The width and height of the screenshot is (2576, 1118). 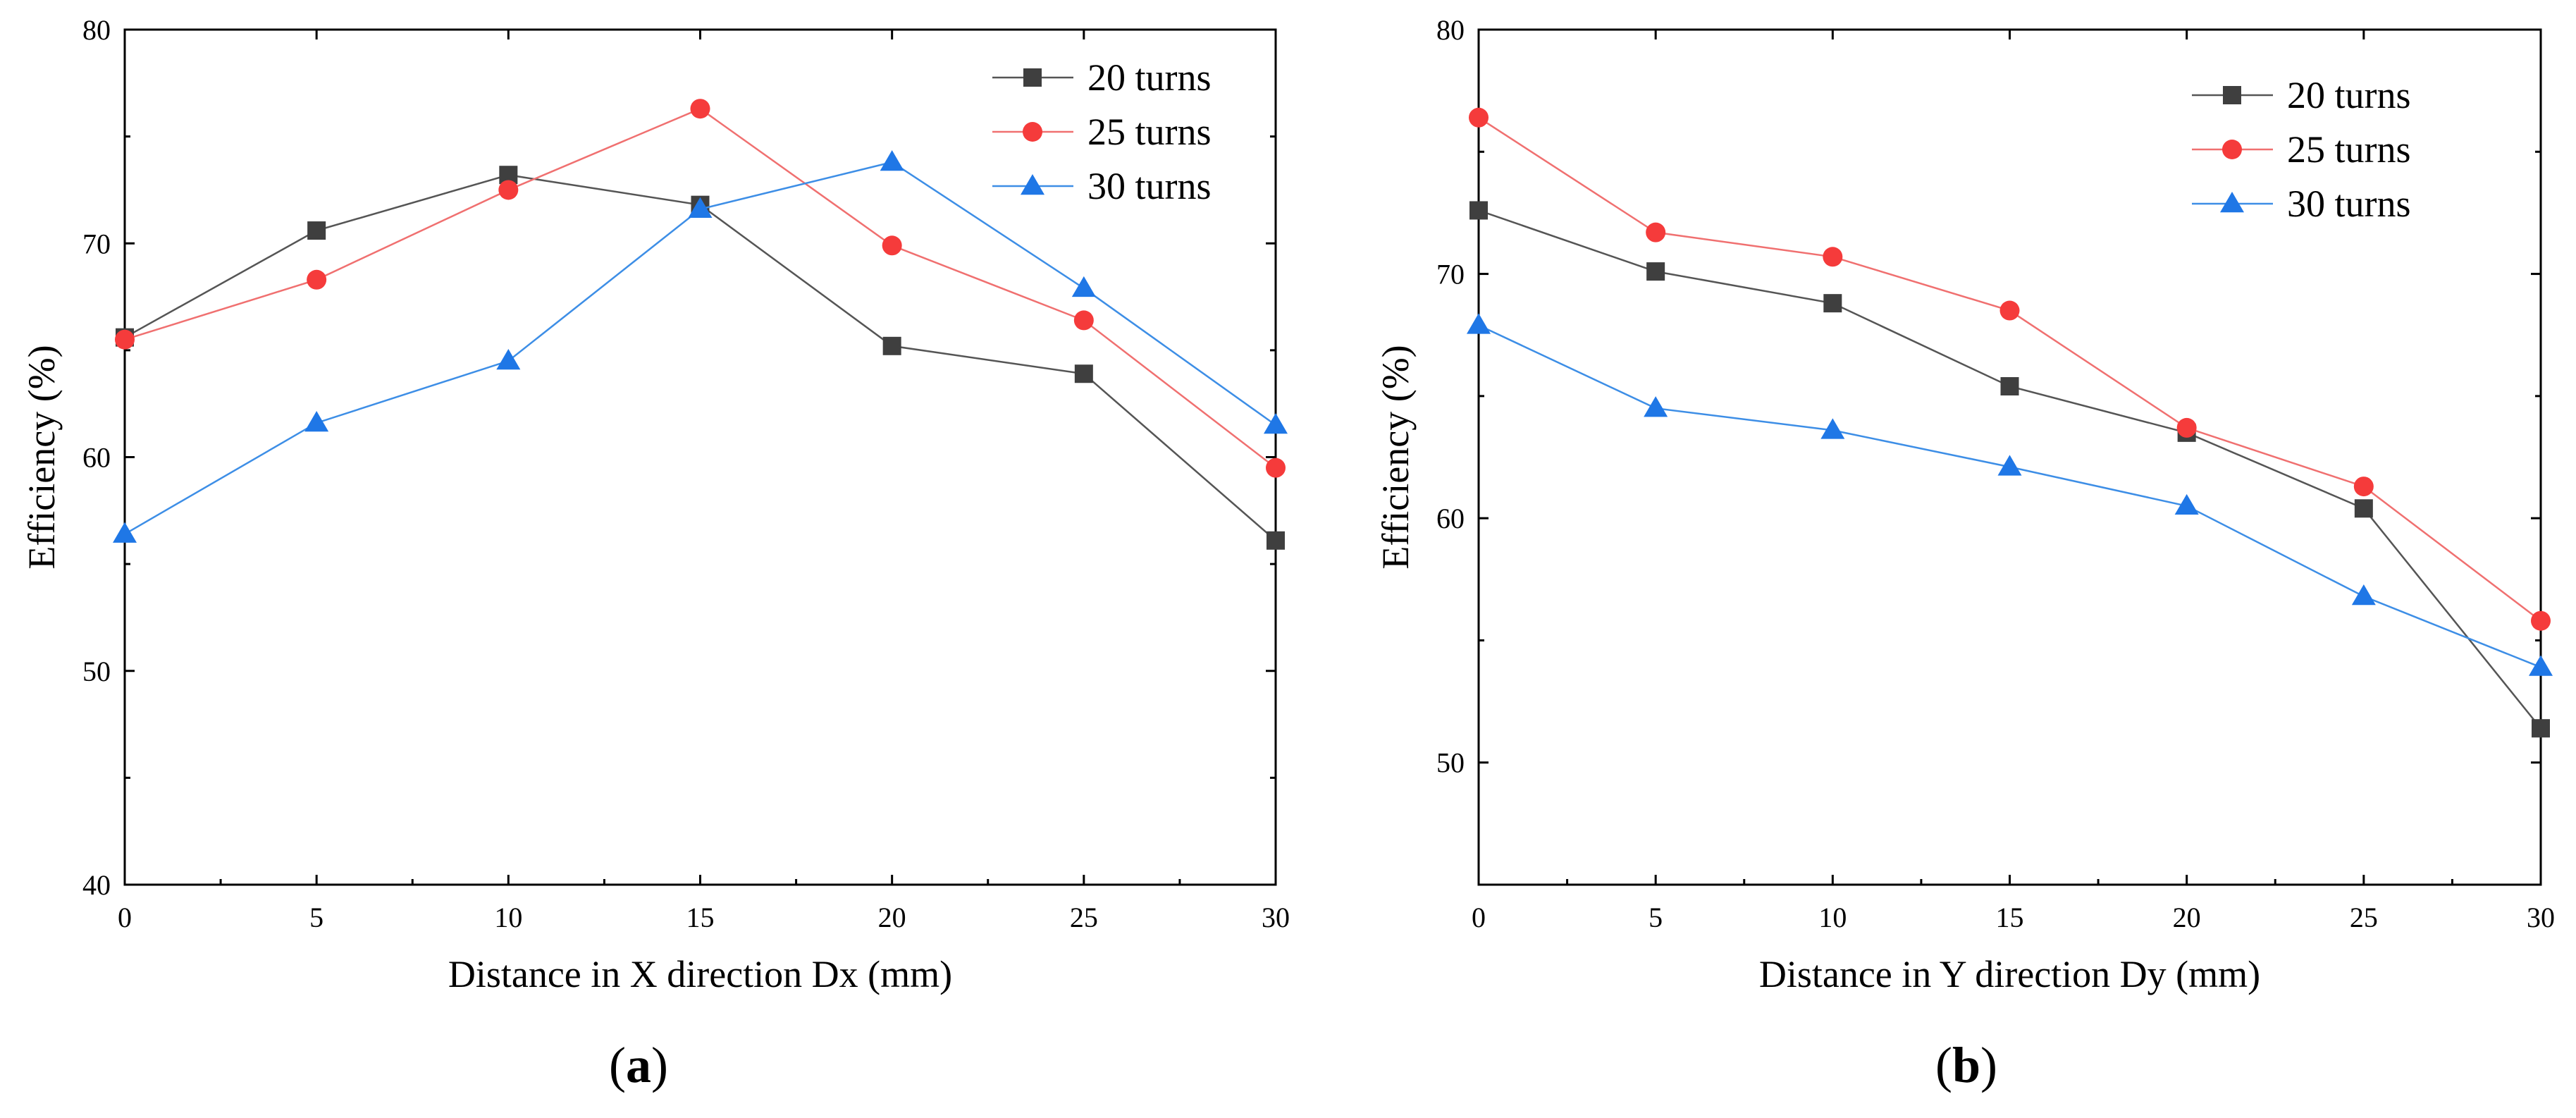 What do you see at coordinates (1084, 917) in the screenshot?
I see `chart-a-x-tick-label: 25` at bounding box center [1084, 917].